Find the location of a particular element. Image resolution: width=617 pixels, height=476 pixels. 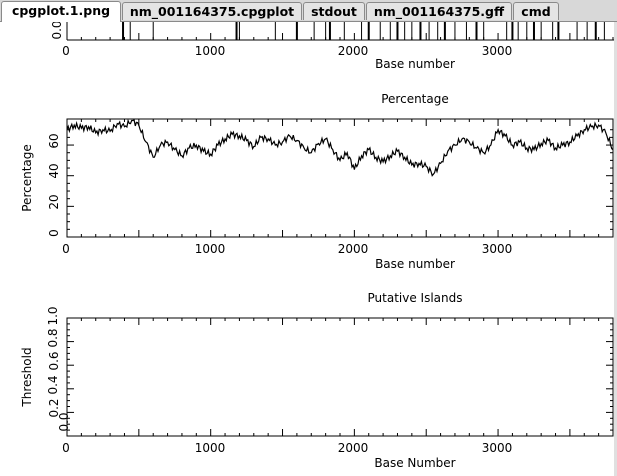

top-plot: 0.0 0 1000 2000 3000 Base number is located at coordinates (333, 46).